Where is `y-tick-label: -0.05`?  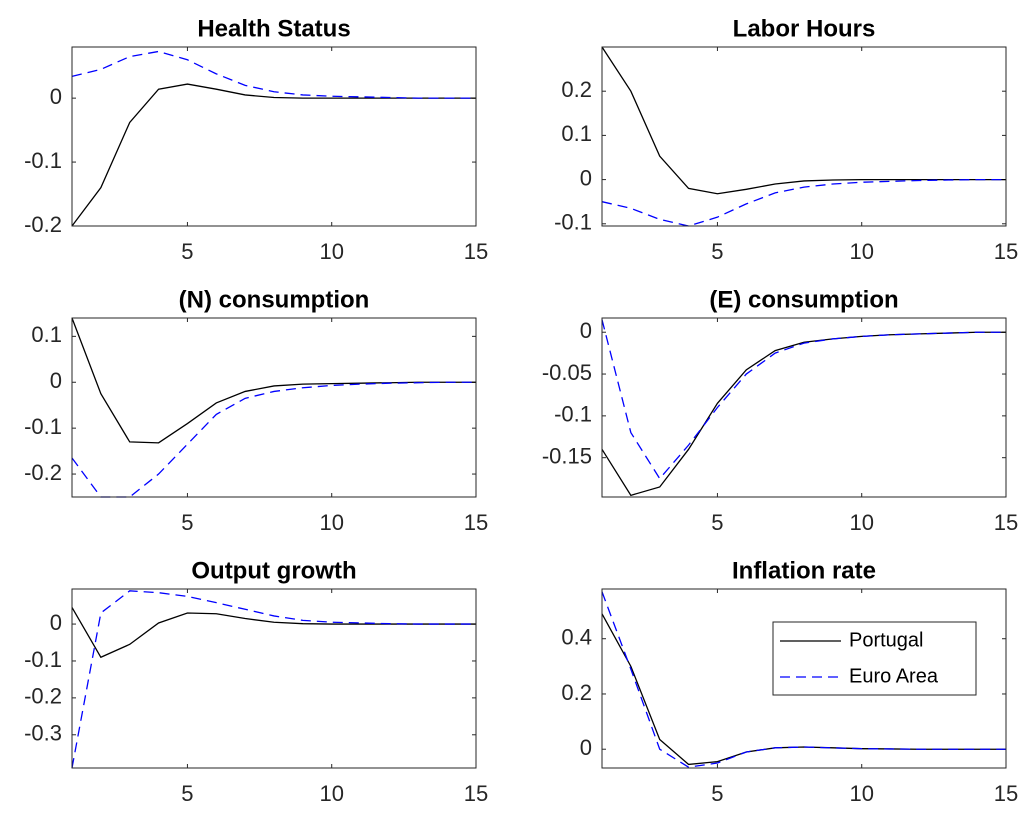 y-tick-label: -0.05 is located at coordinates (567, 372).